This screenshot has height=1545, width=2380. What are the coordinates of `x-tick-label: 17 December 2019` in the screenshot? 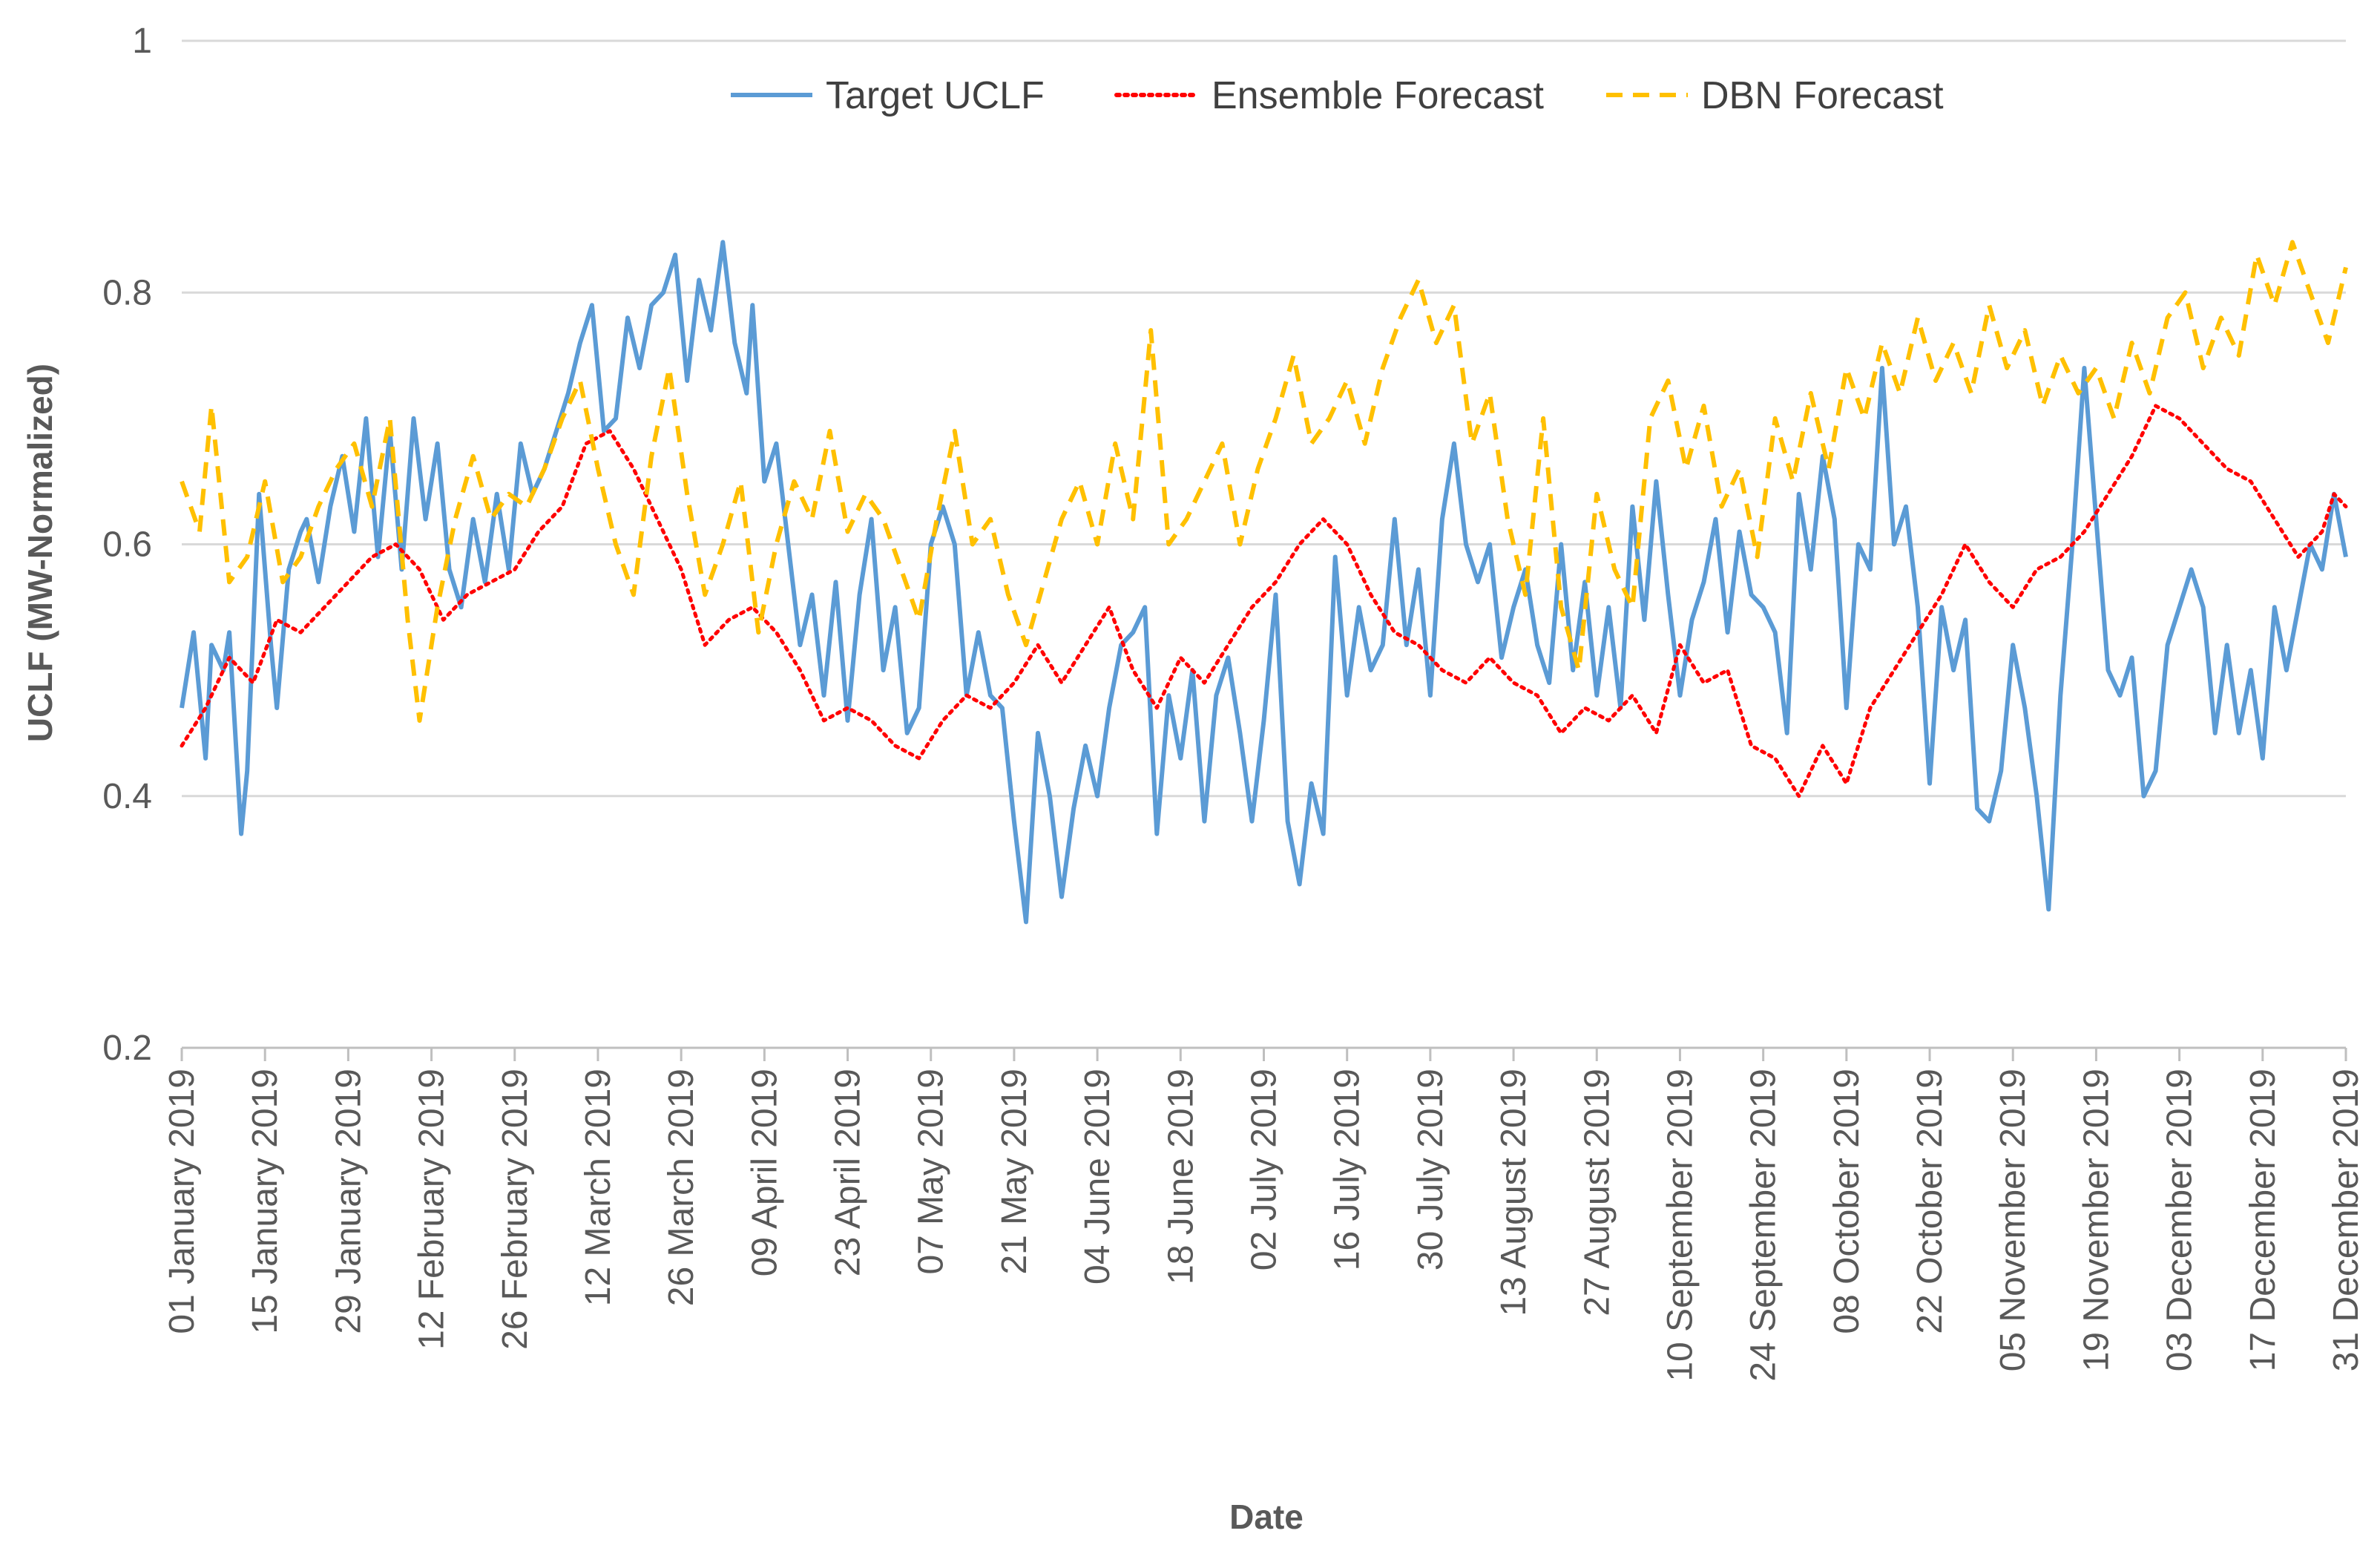 It's located at (2263, 1220).